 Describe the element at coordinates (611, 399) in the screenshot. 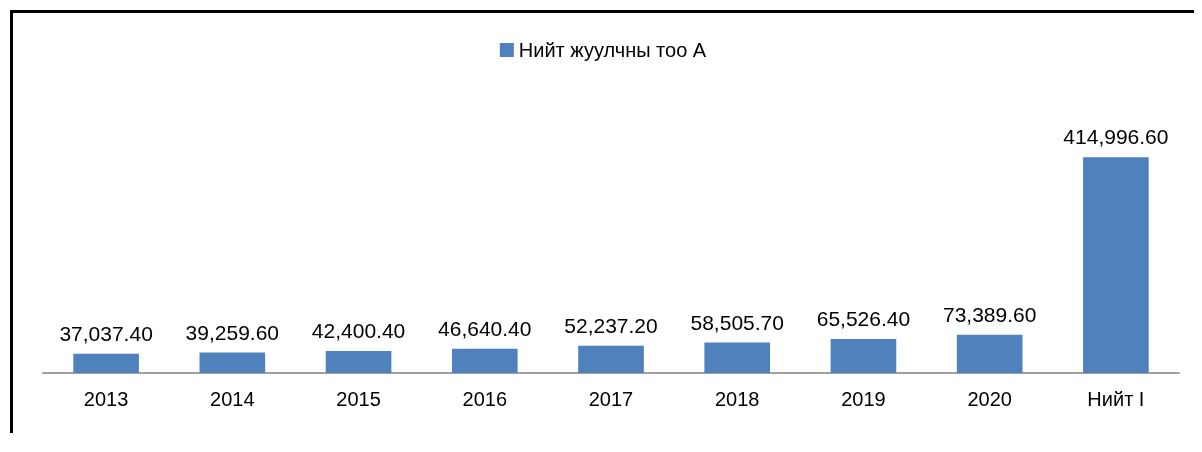

I see `x-tick-label: 2017` at that location.